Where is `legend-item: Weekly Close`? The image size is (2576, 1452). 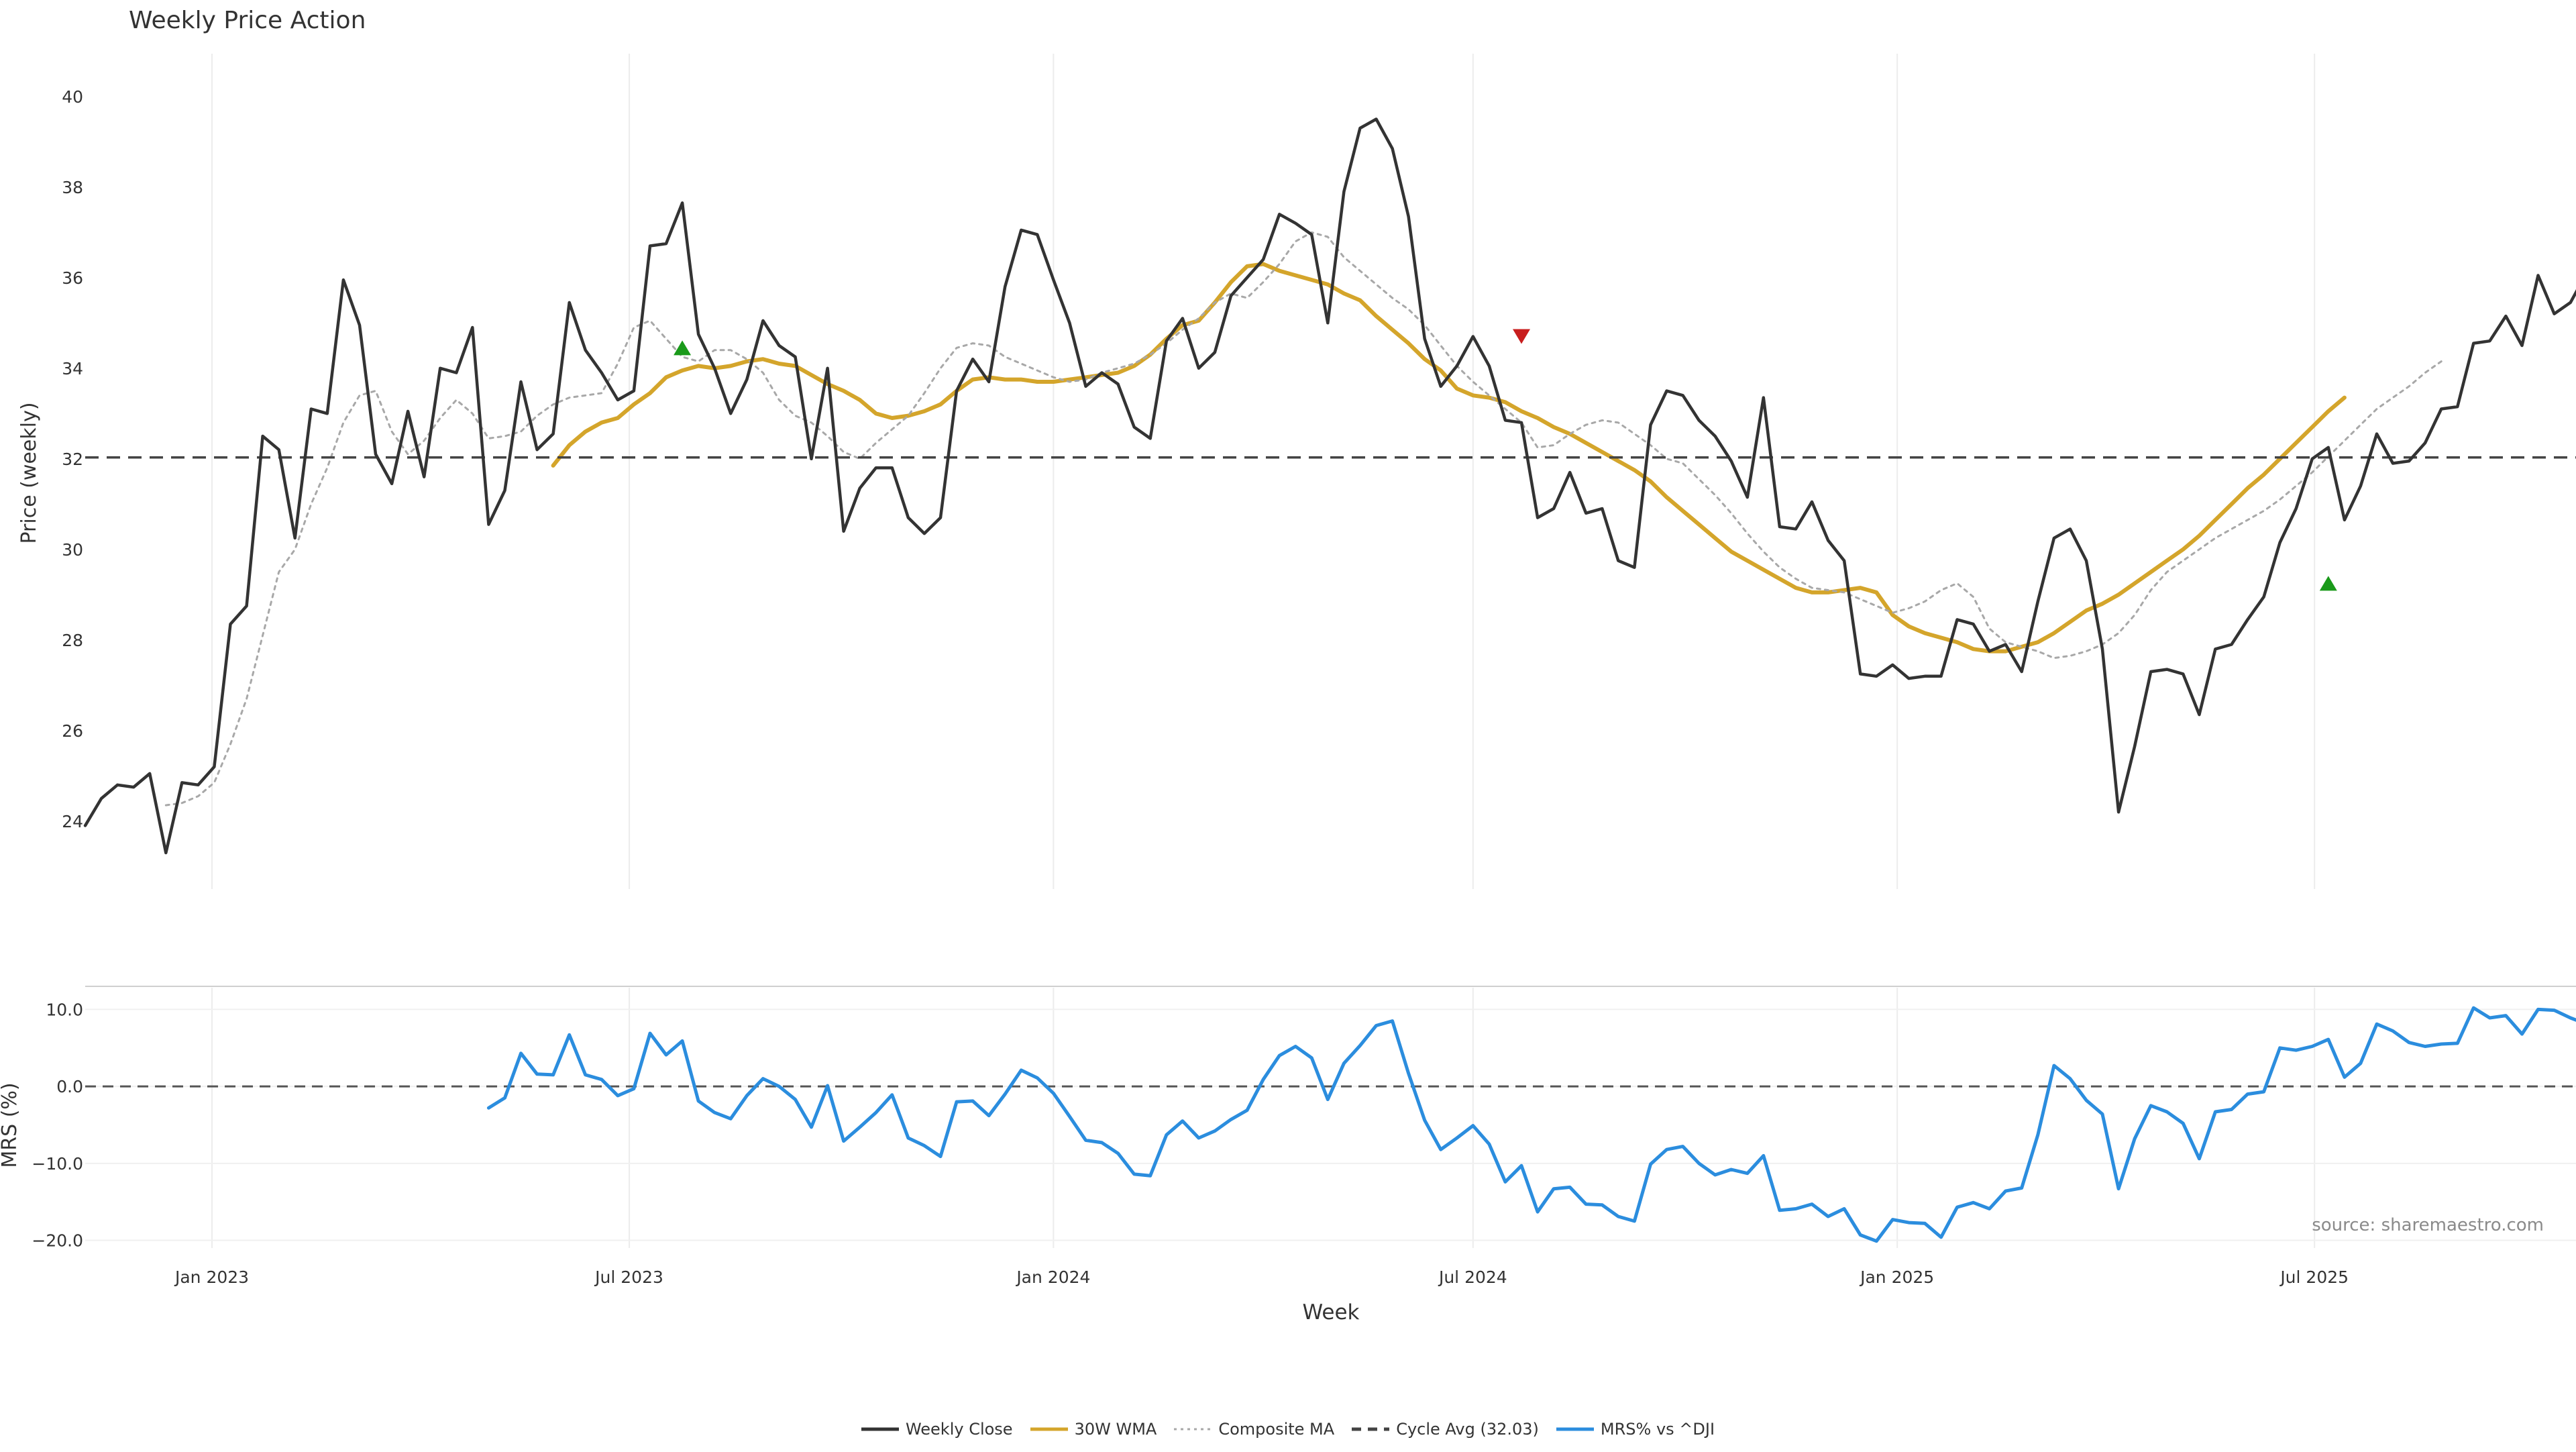 legend-item: Weekly Close is located at coordinates (937, 1430).